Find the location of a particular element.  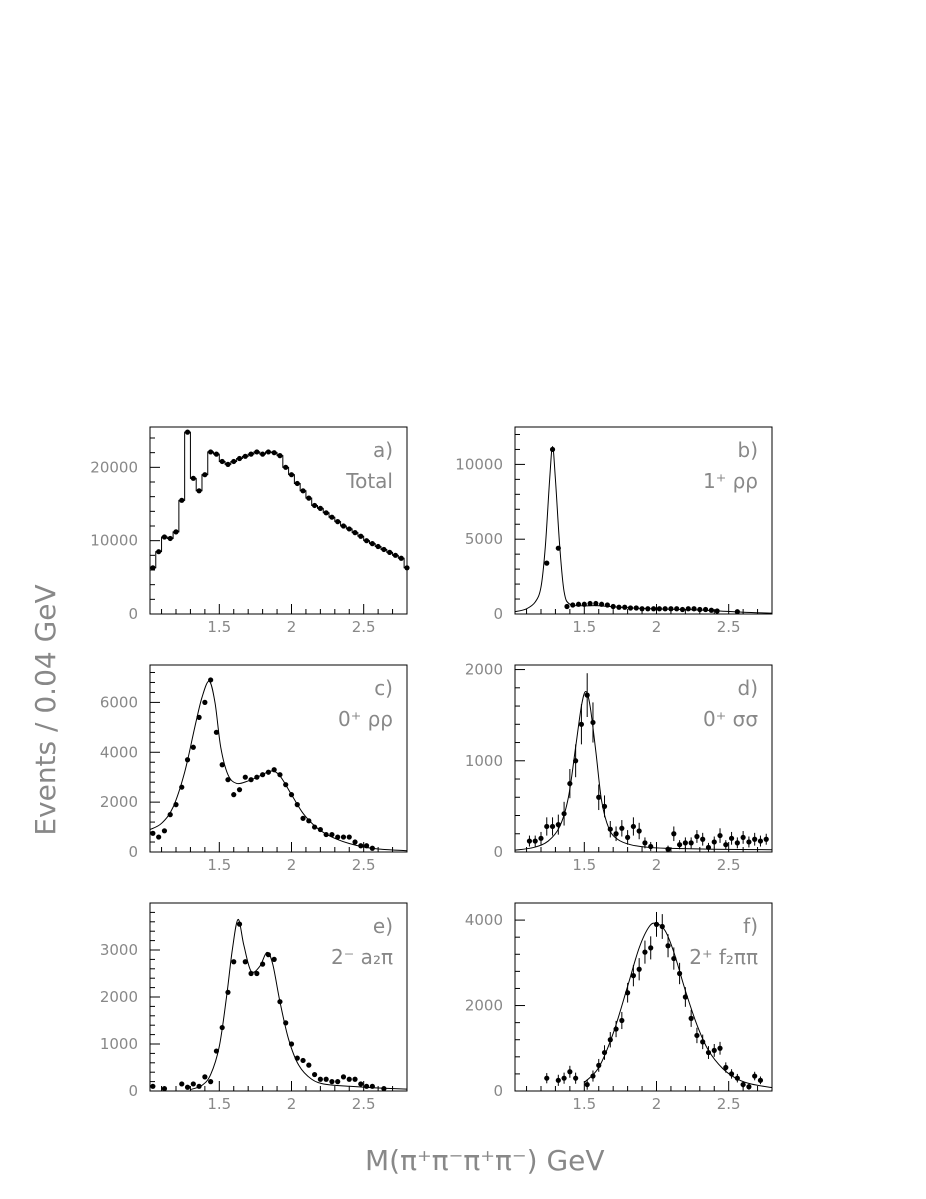

panel-b: 1.5 2 2.5 0 5000 10000 b) 1⁺ ρρ is located at coordinates (614, 531).